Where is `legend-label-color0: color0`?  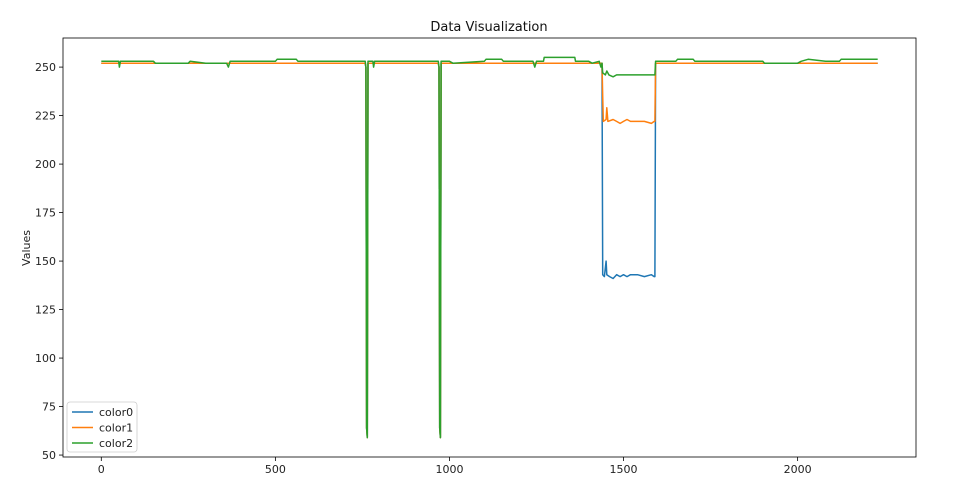 legend-label-color0: color0 is located at coordinates (116, 412).